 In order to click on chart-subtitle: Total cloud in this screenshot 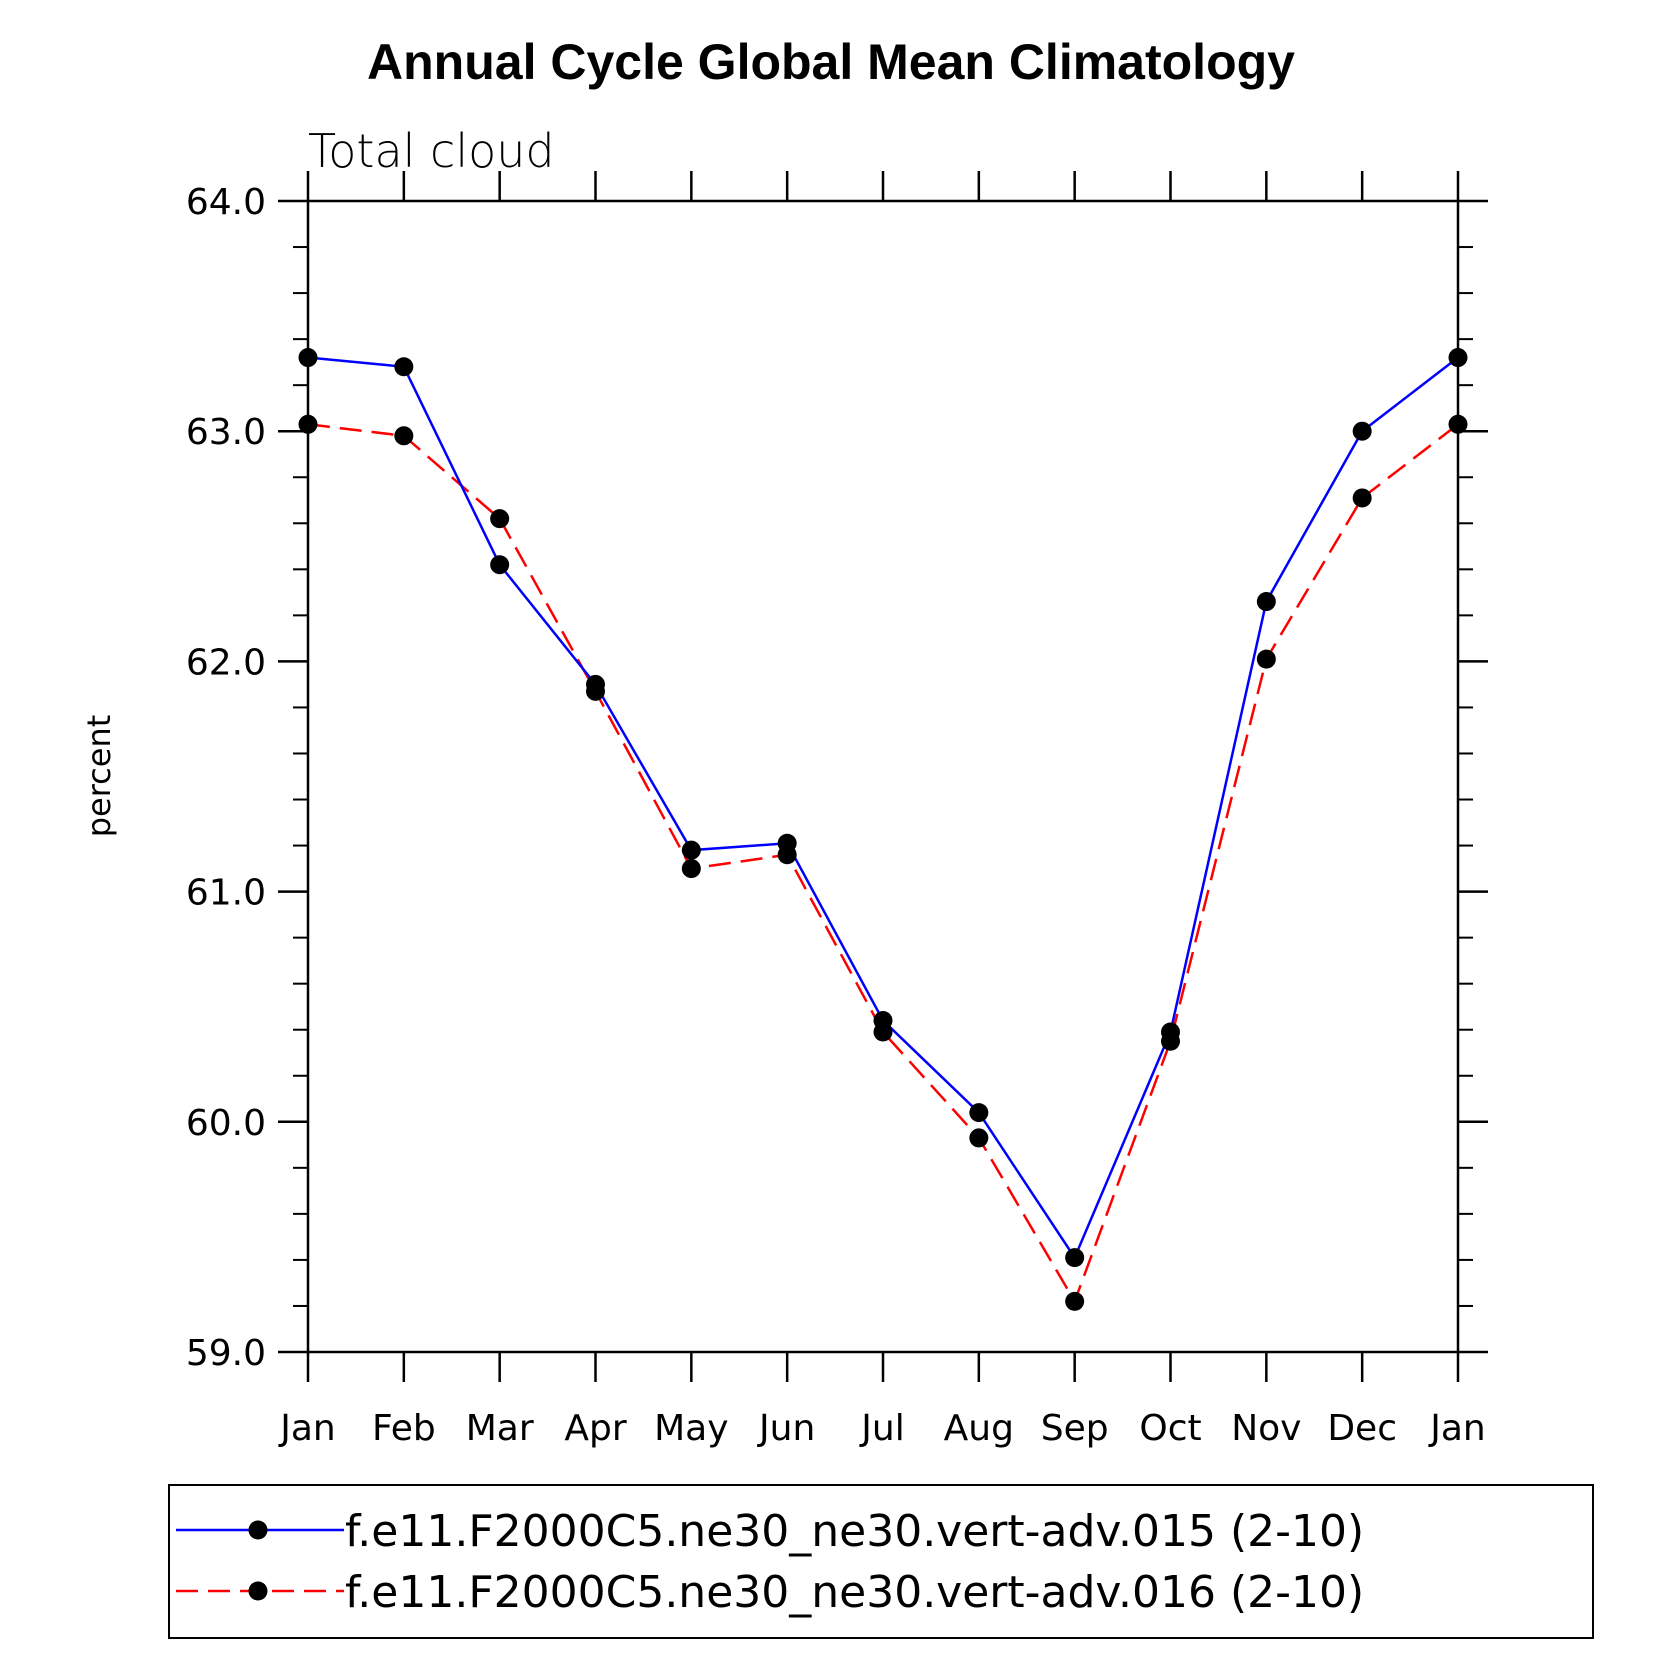, I will do `click(431, 151)`.